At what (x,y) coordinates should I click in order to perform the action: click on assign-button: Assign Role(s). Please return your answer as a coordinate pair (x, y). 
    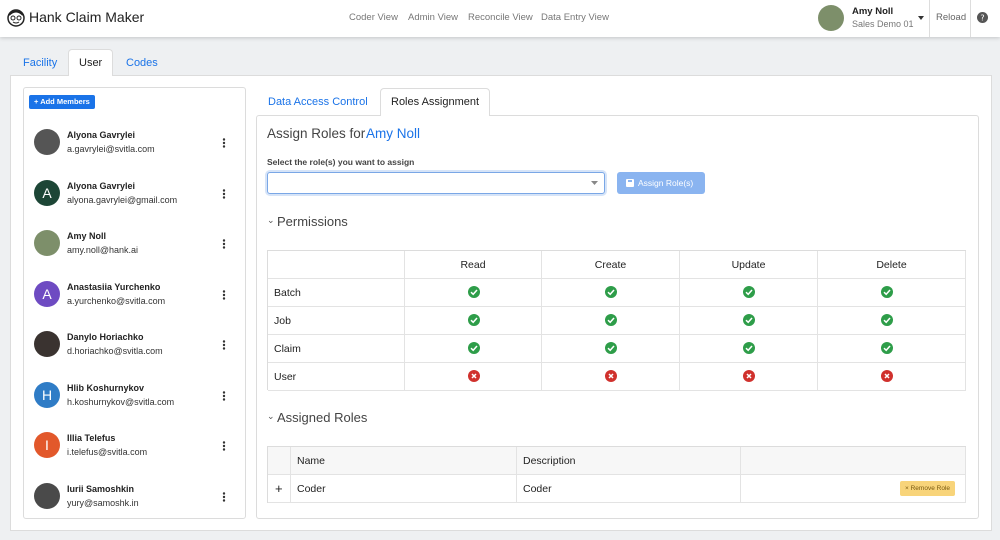
    Looking at the image, I should click on (661, 183).